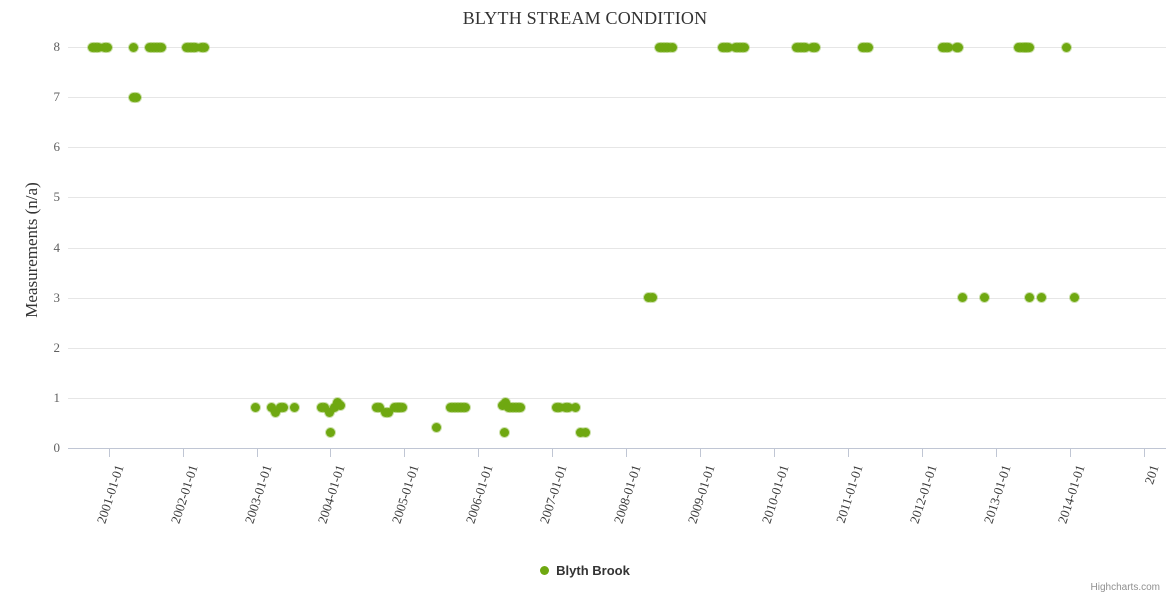  I want to click on x-axis-tick-label: 2011-01-01, so click(849, 493).